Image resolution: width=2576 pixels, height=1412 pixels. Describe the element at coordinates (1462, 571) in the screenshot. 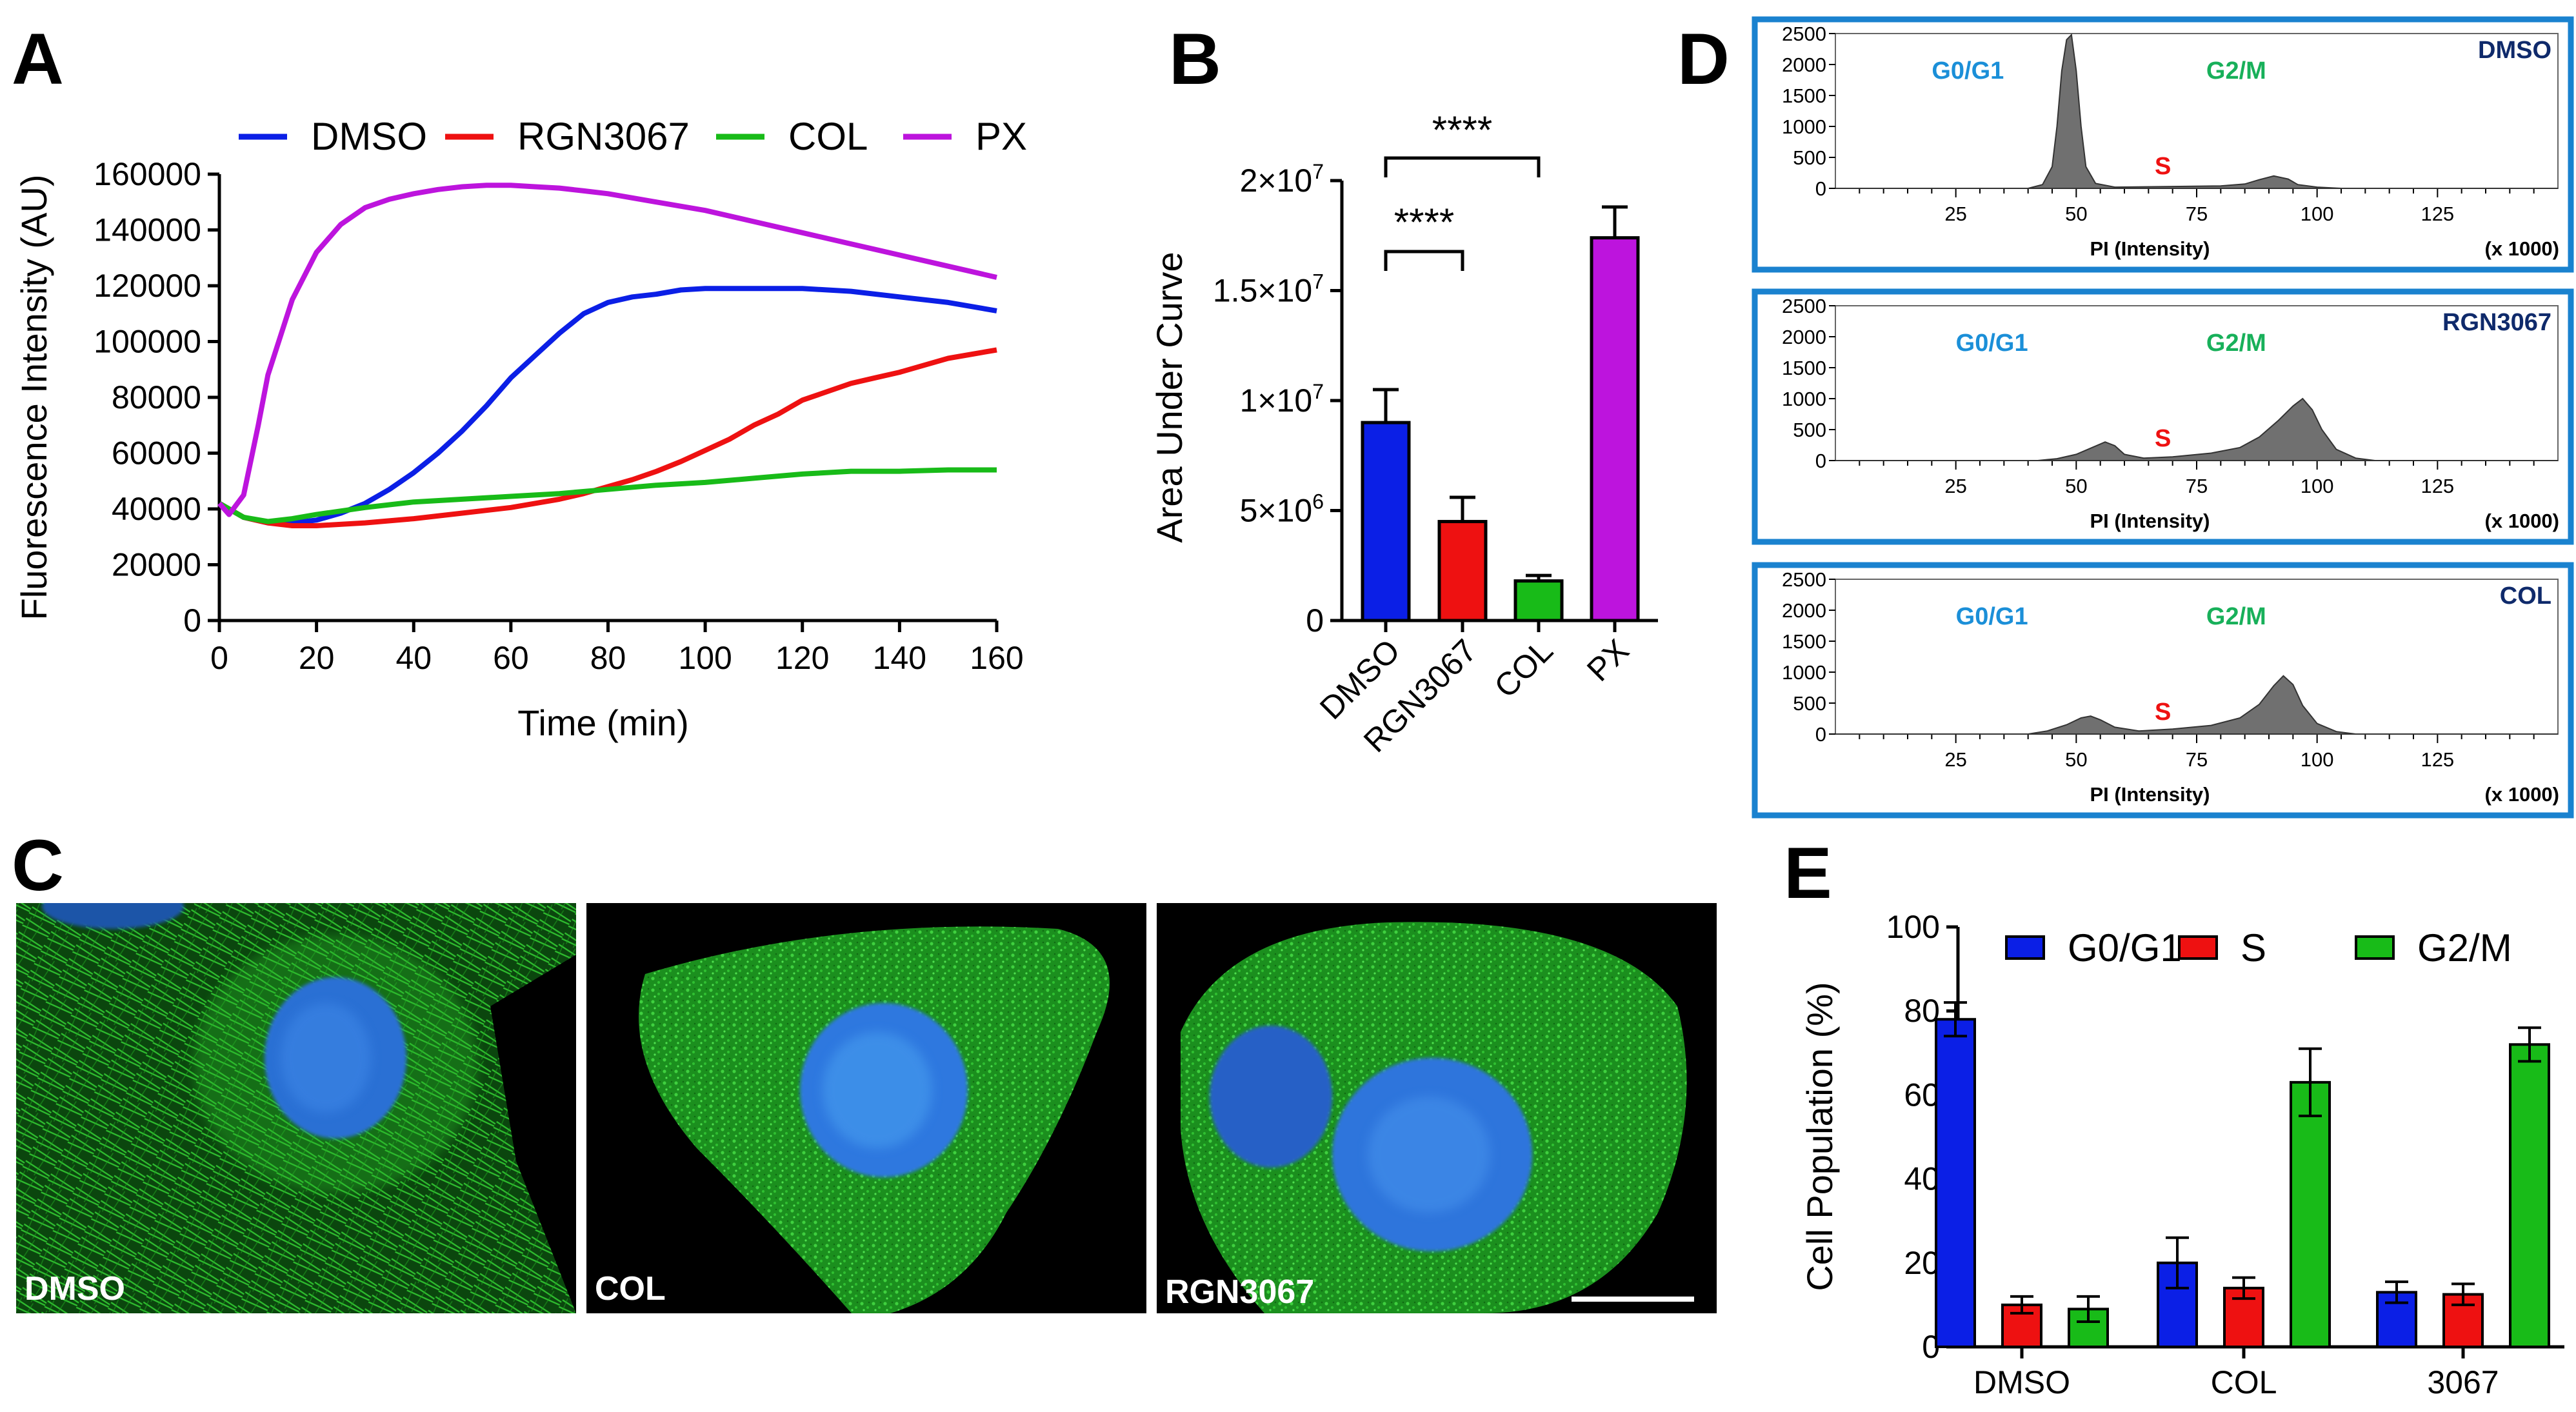

I see `panel-b-bar-rgn3067` at that location.